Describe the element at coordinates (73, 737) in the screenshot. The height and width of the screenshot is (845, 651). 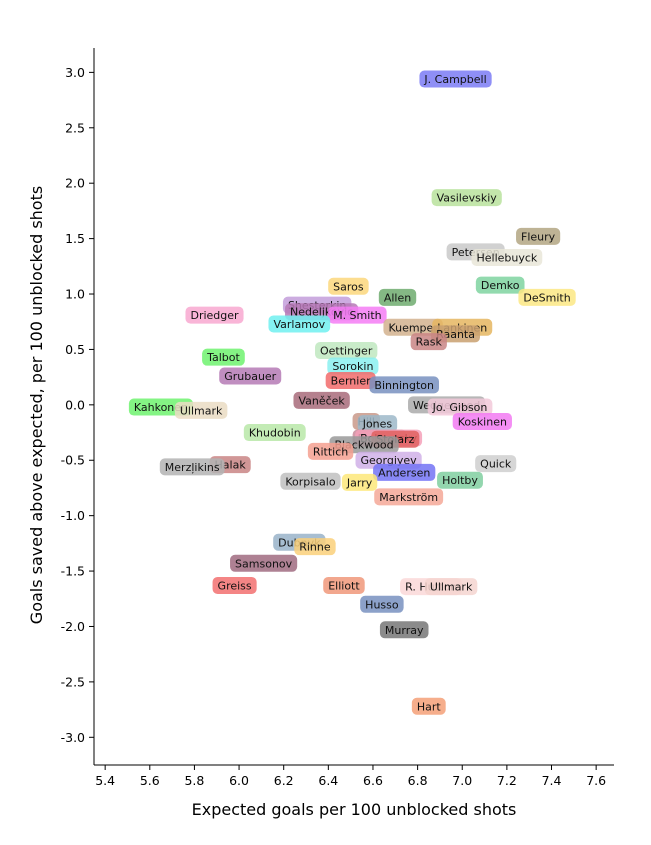
I see `y-tick-label: -3.0` at that location.